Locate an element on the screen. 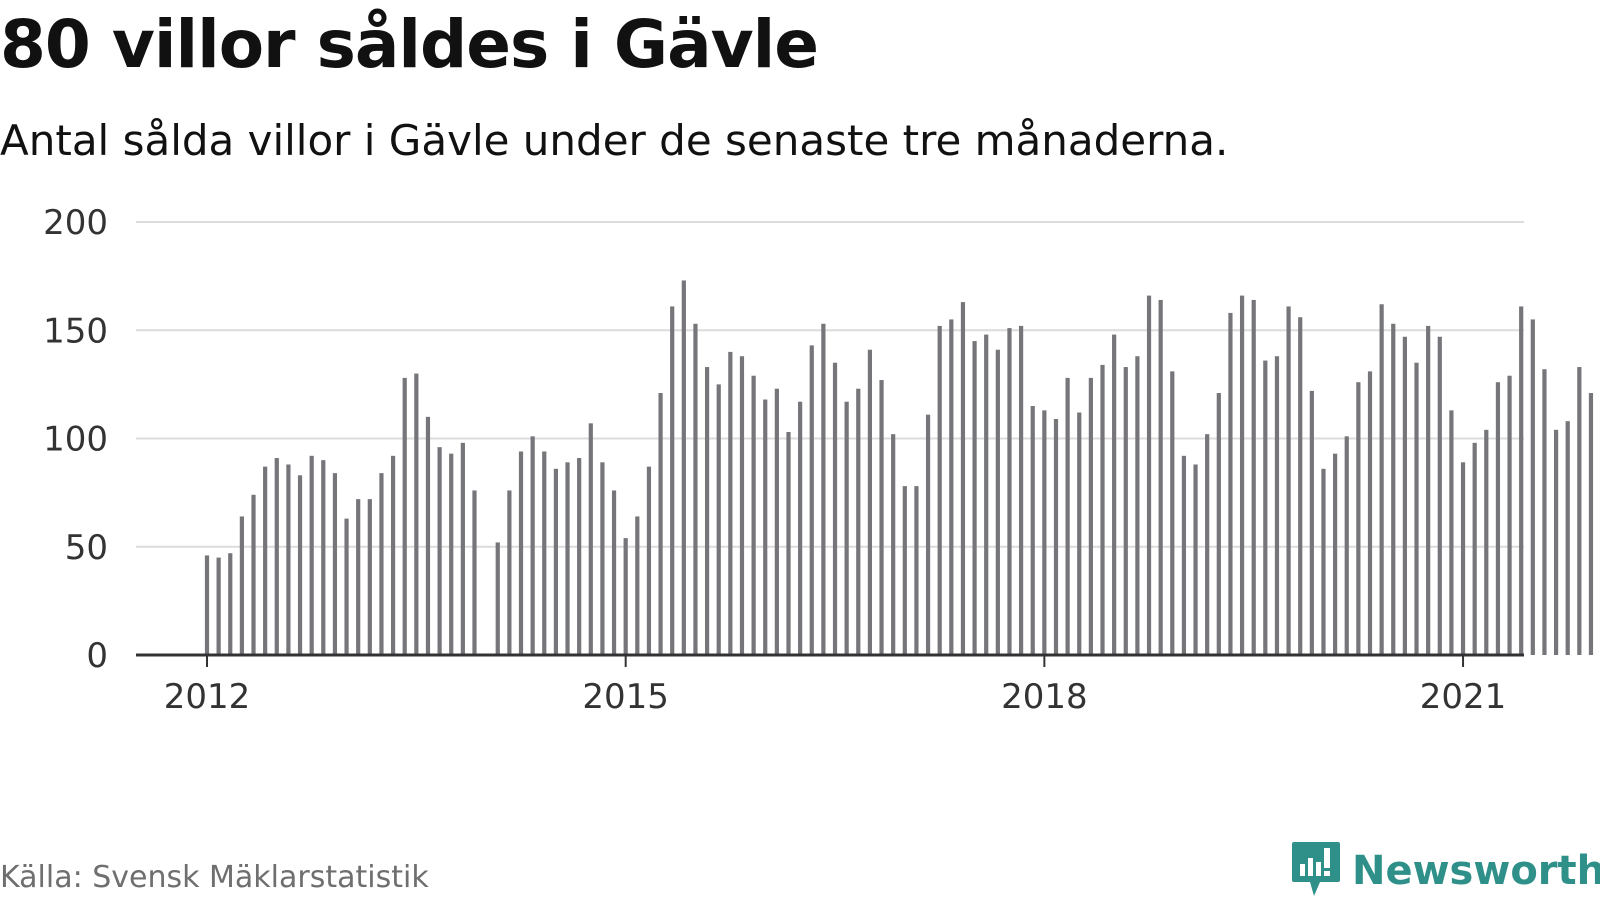 This screenshot has height=902, width=1600. newsworthy-logo-icon is located at coordinates (1316, 871).